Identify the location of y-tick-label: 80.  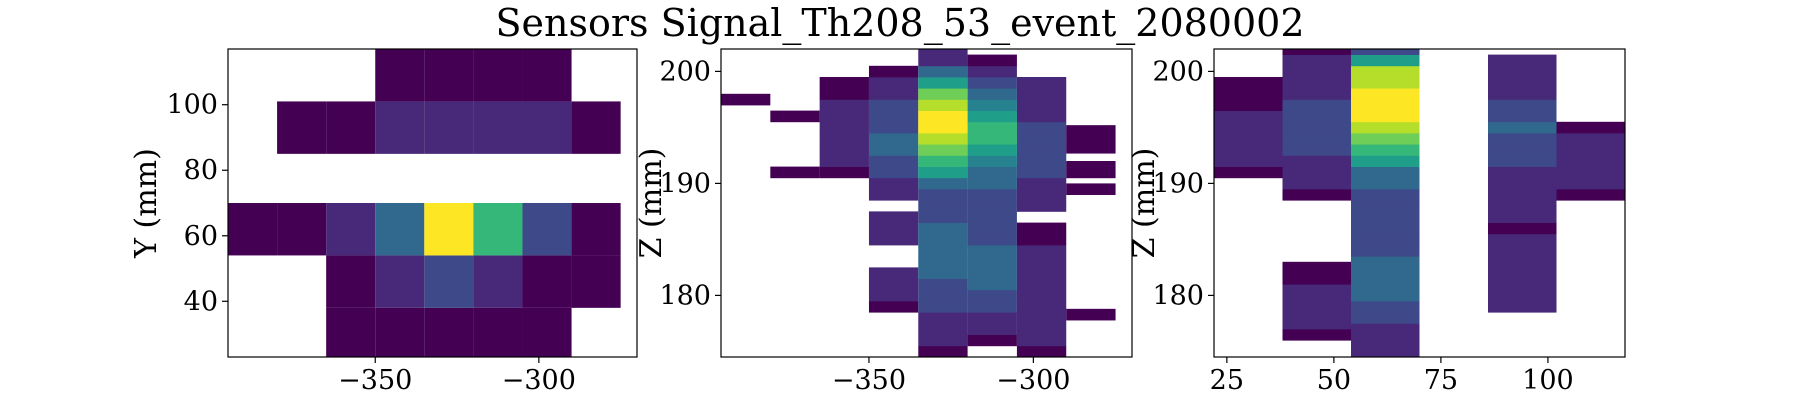
(201, 170).